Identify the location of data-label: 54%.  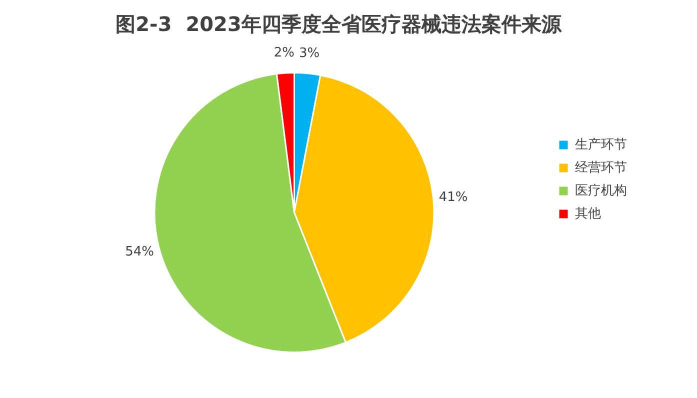
(139, 252).